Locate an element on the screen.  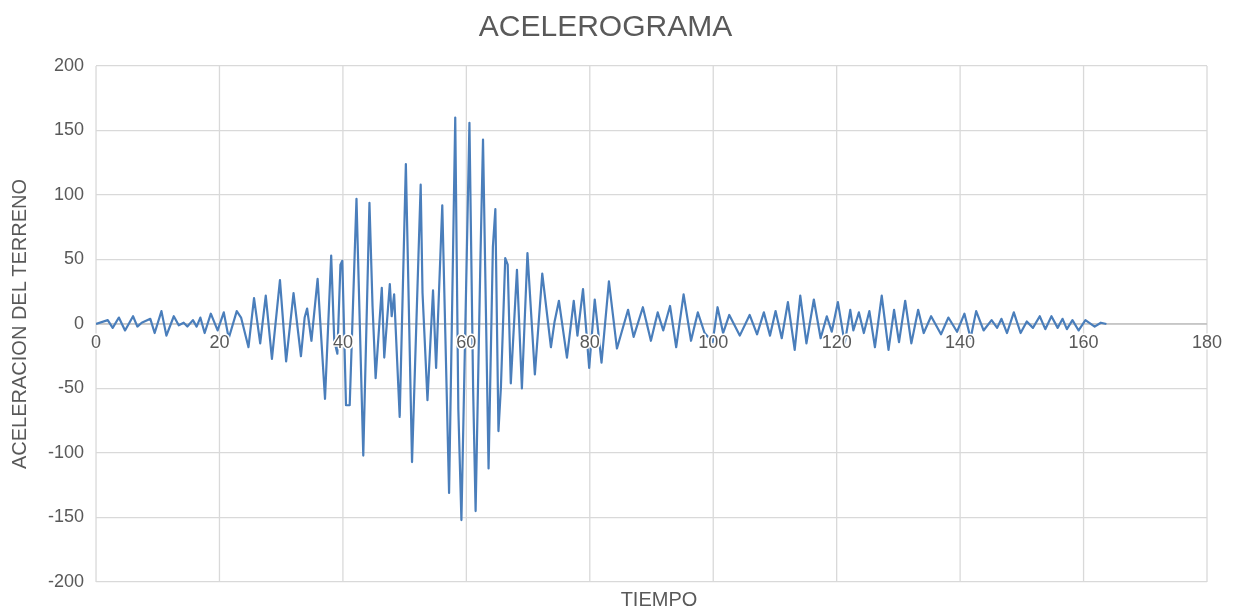
y-tick-label: -100 is located at coordinates (66, 451).